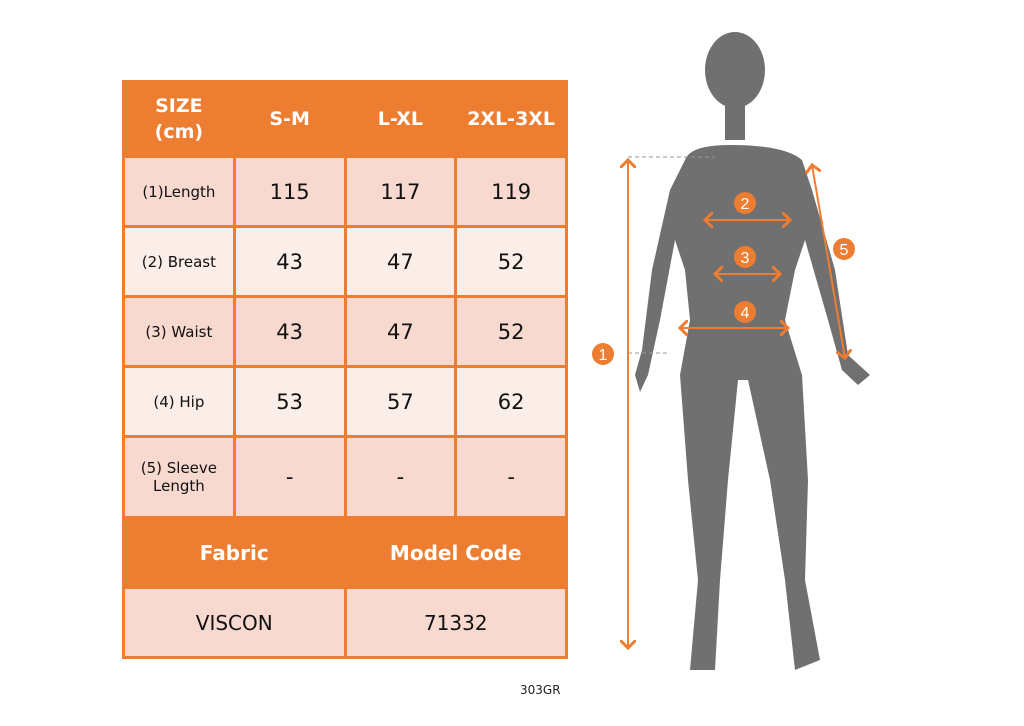 This screenshot has height=726, width=1024. I want to click on cell-value: 57, so click(400, 401).